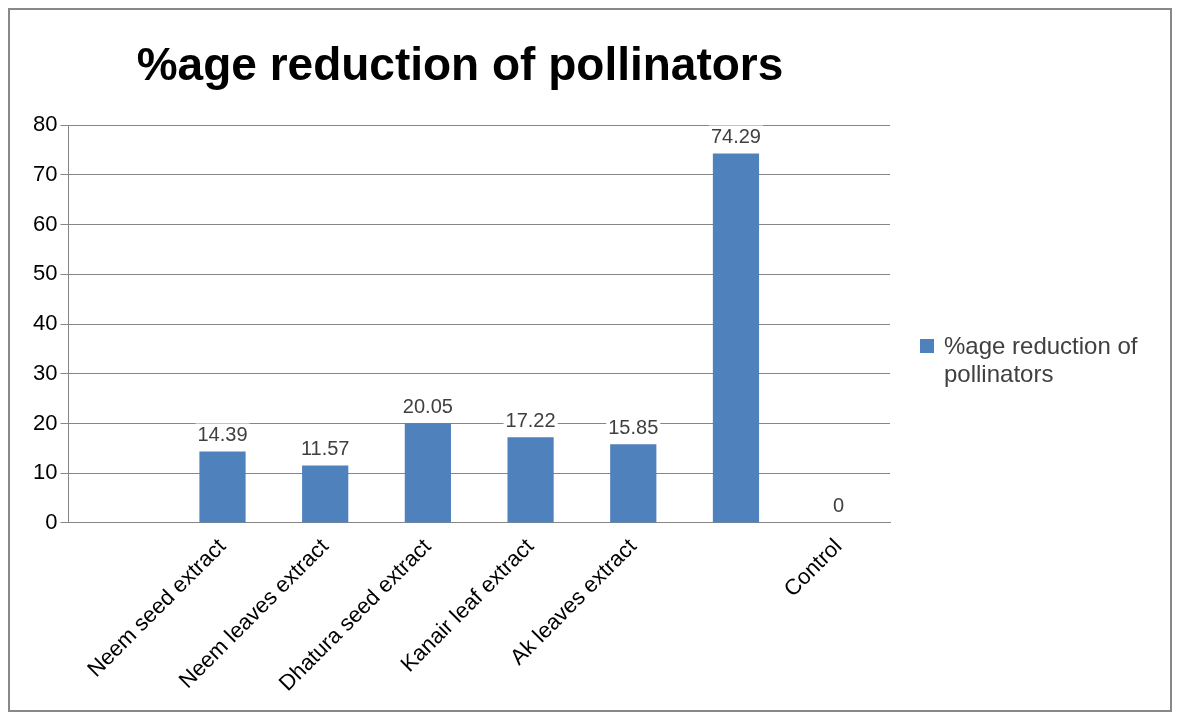 Image resolution: width=1181 pixels, height=720 pixels. What do you see at coordinates (839, 505) in the screenshot?
I see `data-label: 0` at bounding box center [839, 505].